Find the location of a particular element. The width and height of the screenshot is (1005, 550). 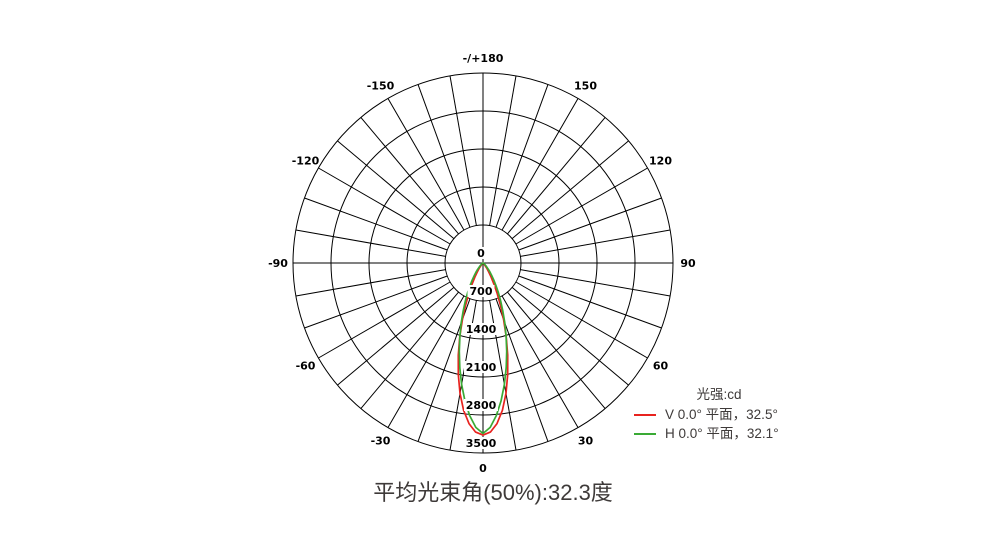

v-plane-curve is located at coordinates (483, 349).